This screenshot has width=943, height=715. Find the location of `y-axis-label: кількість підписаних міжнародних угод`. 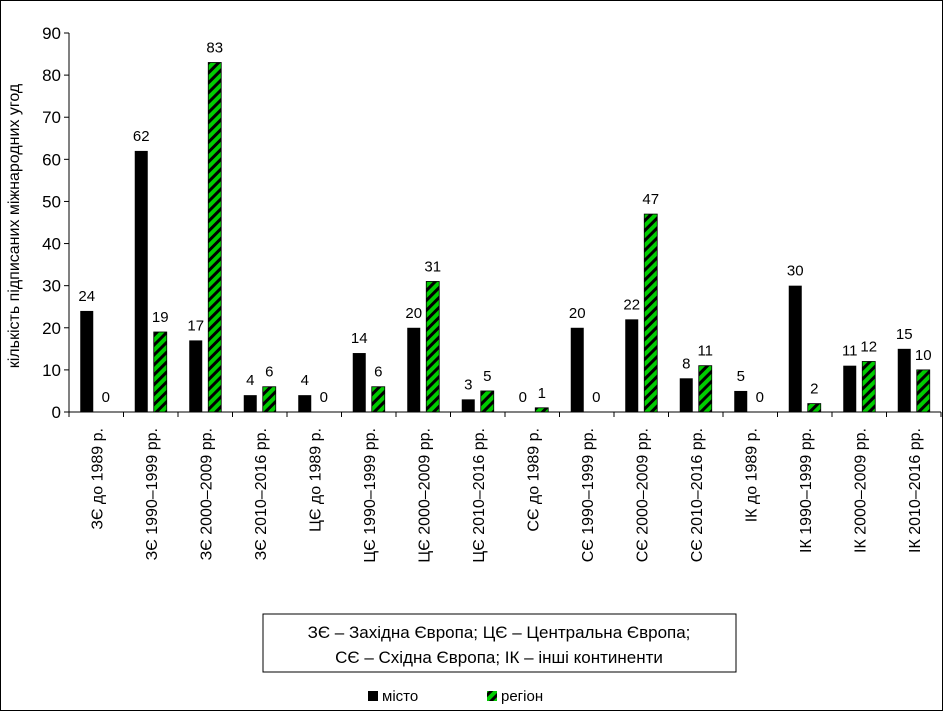

y-axis-label: кількість підписаних міжнародних угод is located at coordinates (14, 225).